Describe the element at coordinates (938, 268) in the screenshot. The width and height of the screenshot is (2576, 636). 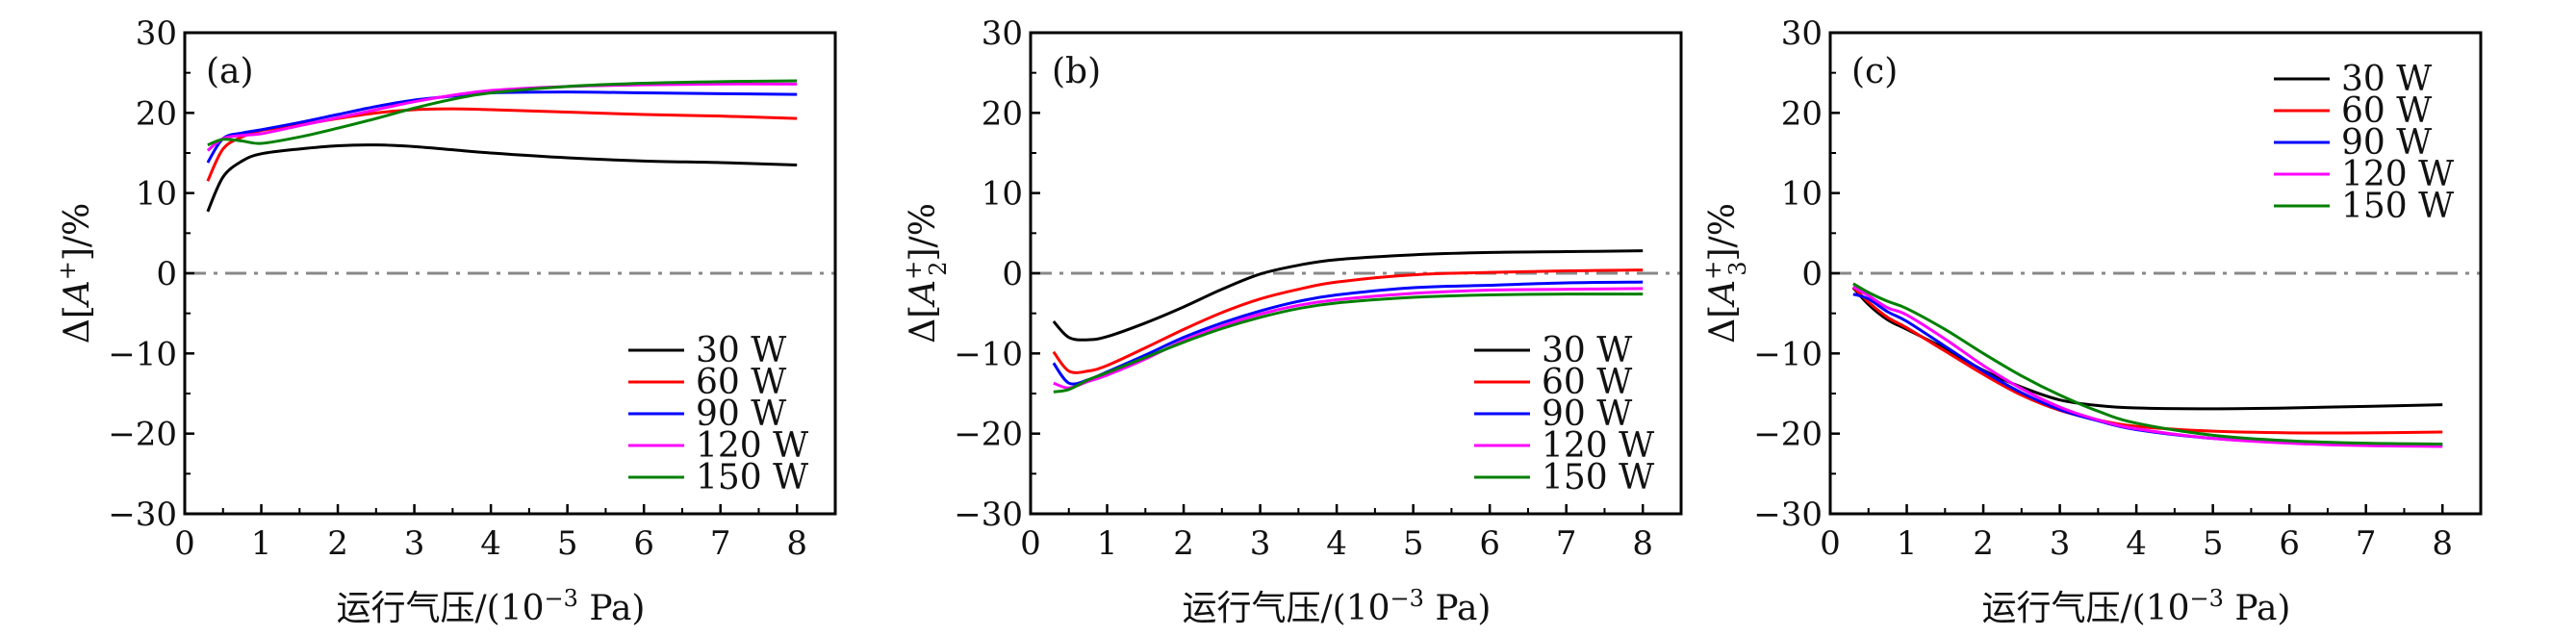
I see `y-label-subscript: 2` at that location.